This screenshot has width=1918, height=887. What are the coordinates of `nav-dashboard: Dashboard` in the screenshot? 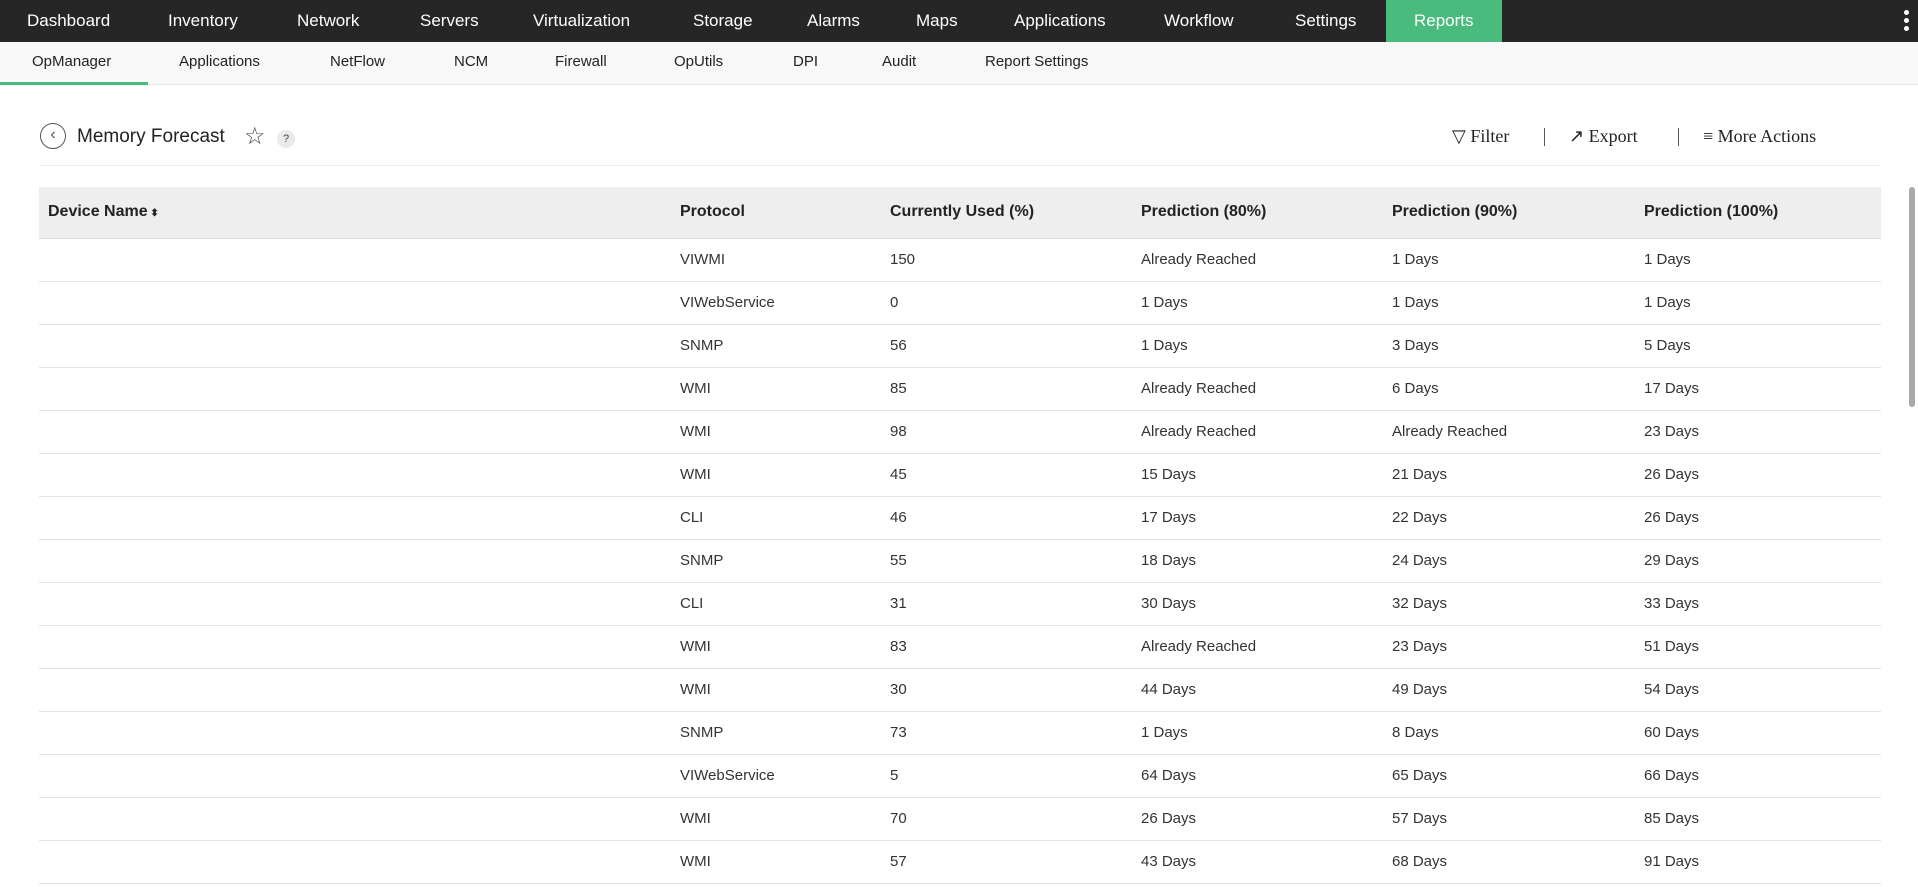 It's located at (69, 20).